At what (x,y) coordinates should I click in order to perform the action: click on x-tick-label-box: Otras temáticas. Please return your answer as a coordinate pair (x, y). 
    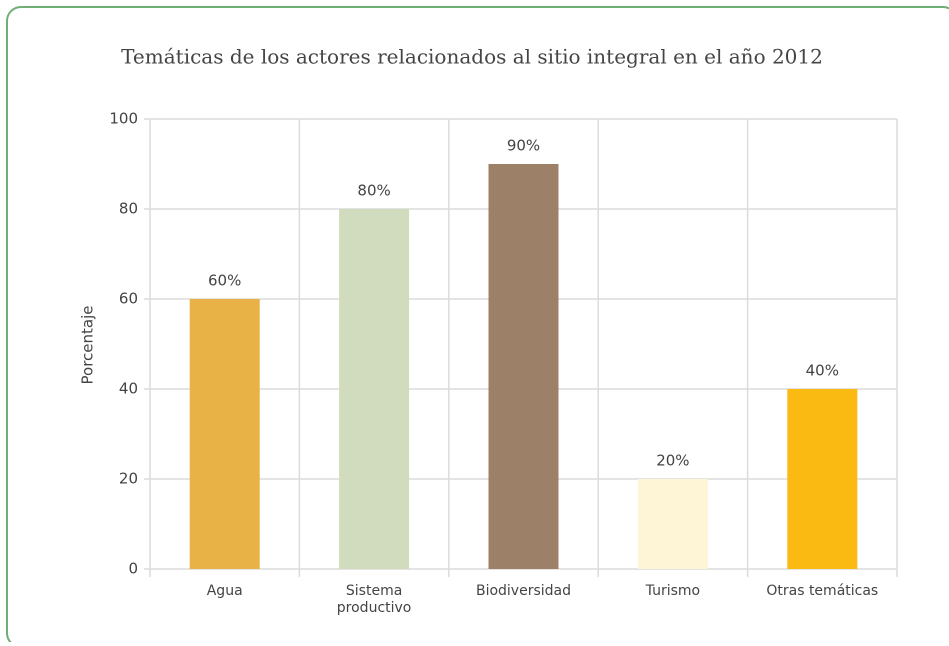
    Looking at the image, I should click on (822, 591).